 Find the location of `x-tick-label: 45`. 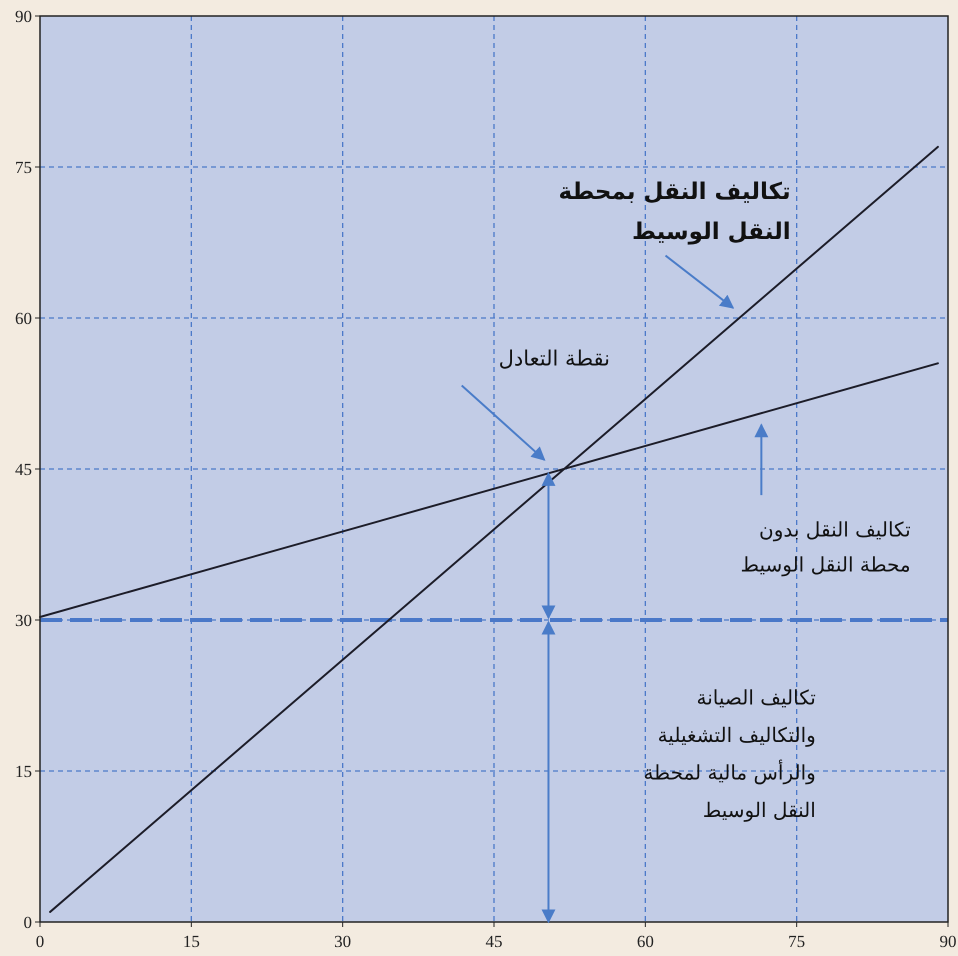

x-tick-label: 45 is located at coordinates (494, 941).